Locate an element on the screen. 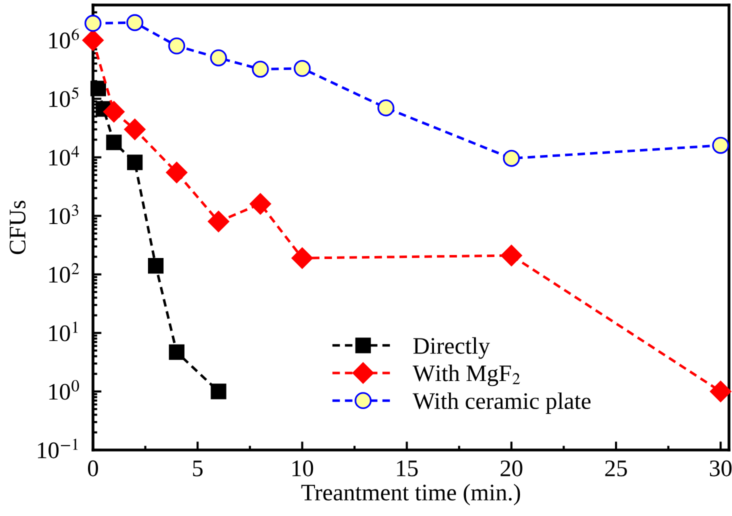 This screenshot has height=516, width=732. x-tick-label: 30 is located at coordinates (721, 468).